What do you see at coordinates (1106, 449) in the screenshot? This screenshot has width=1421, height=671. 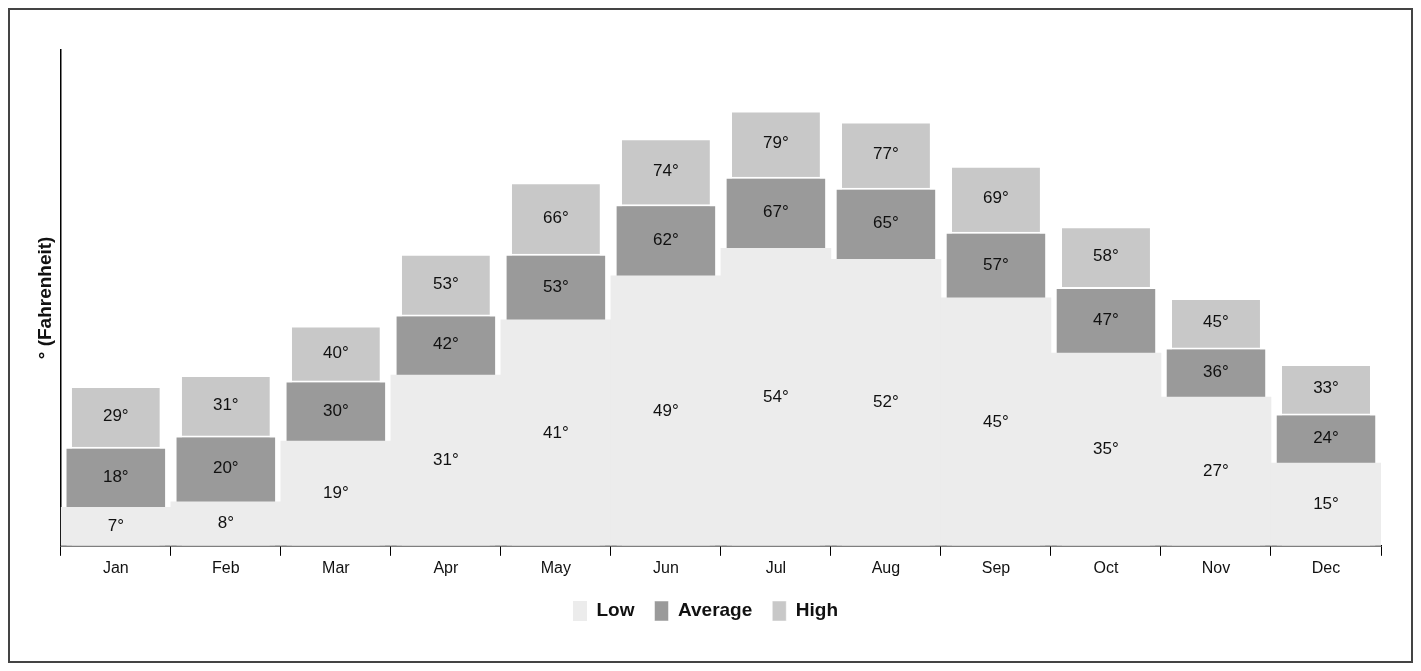 I see `data-label: 35°` at bounding box center [1106, 449].